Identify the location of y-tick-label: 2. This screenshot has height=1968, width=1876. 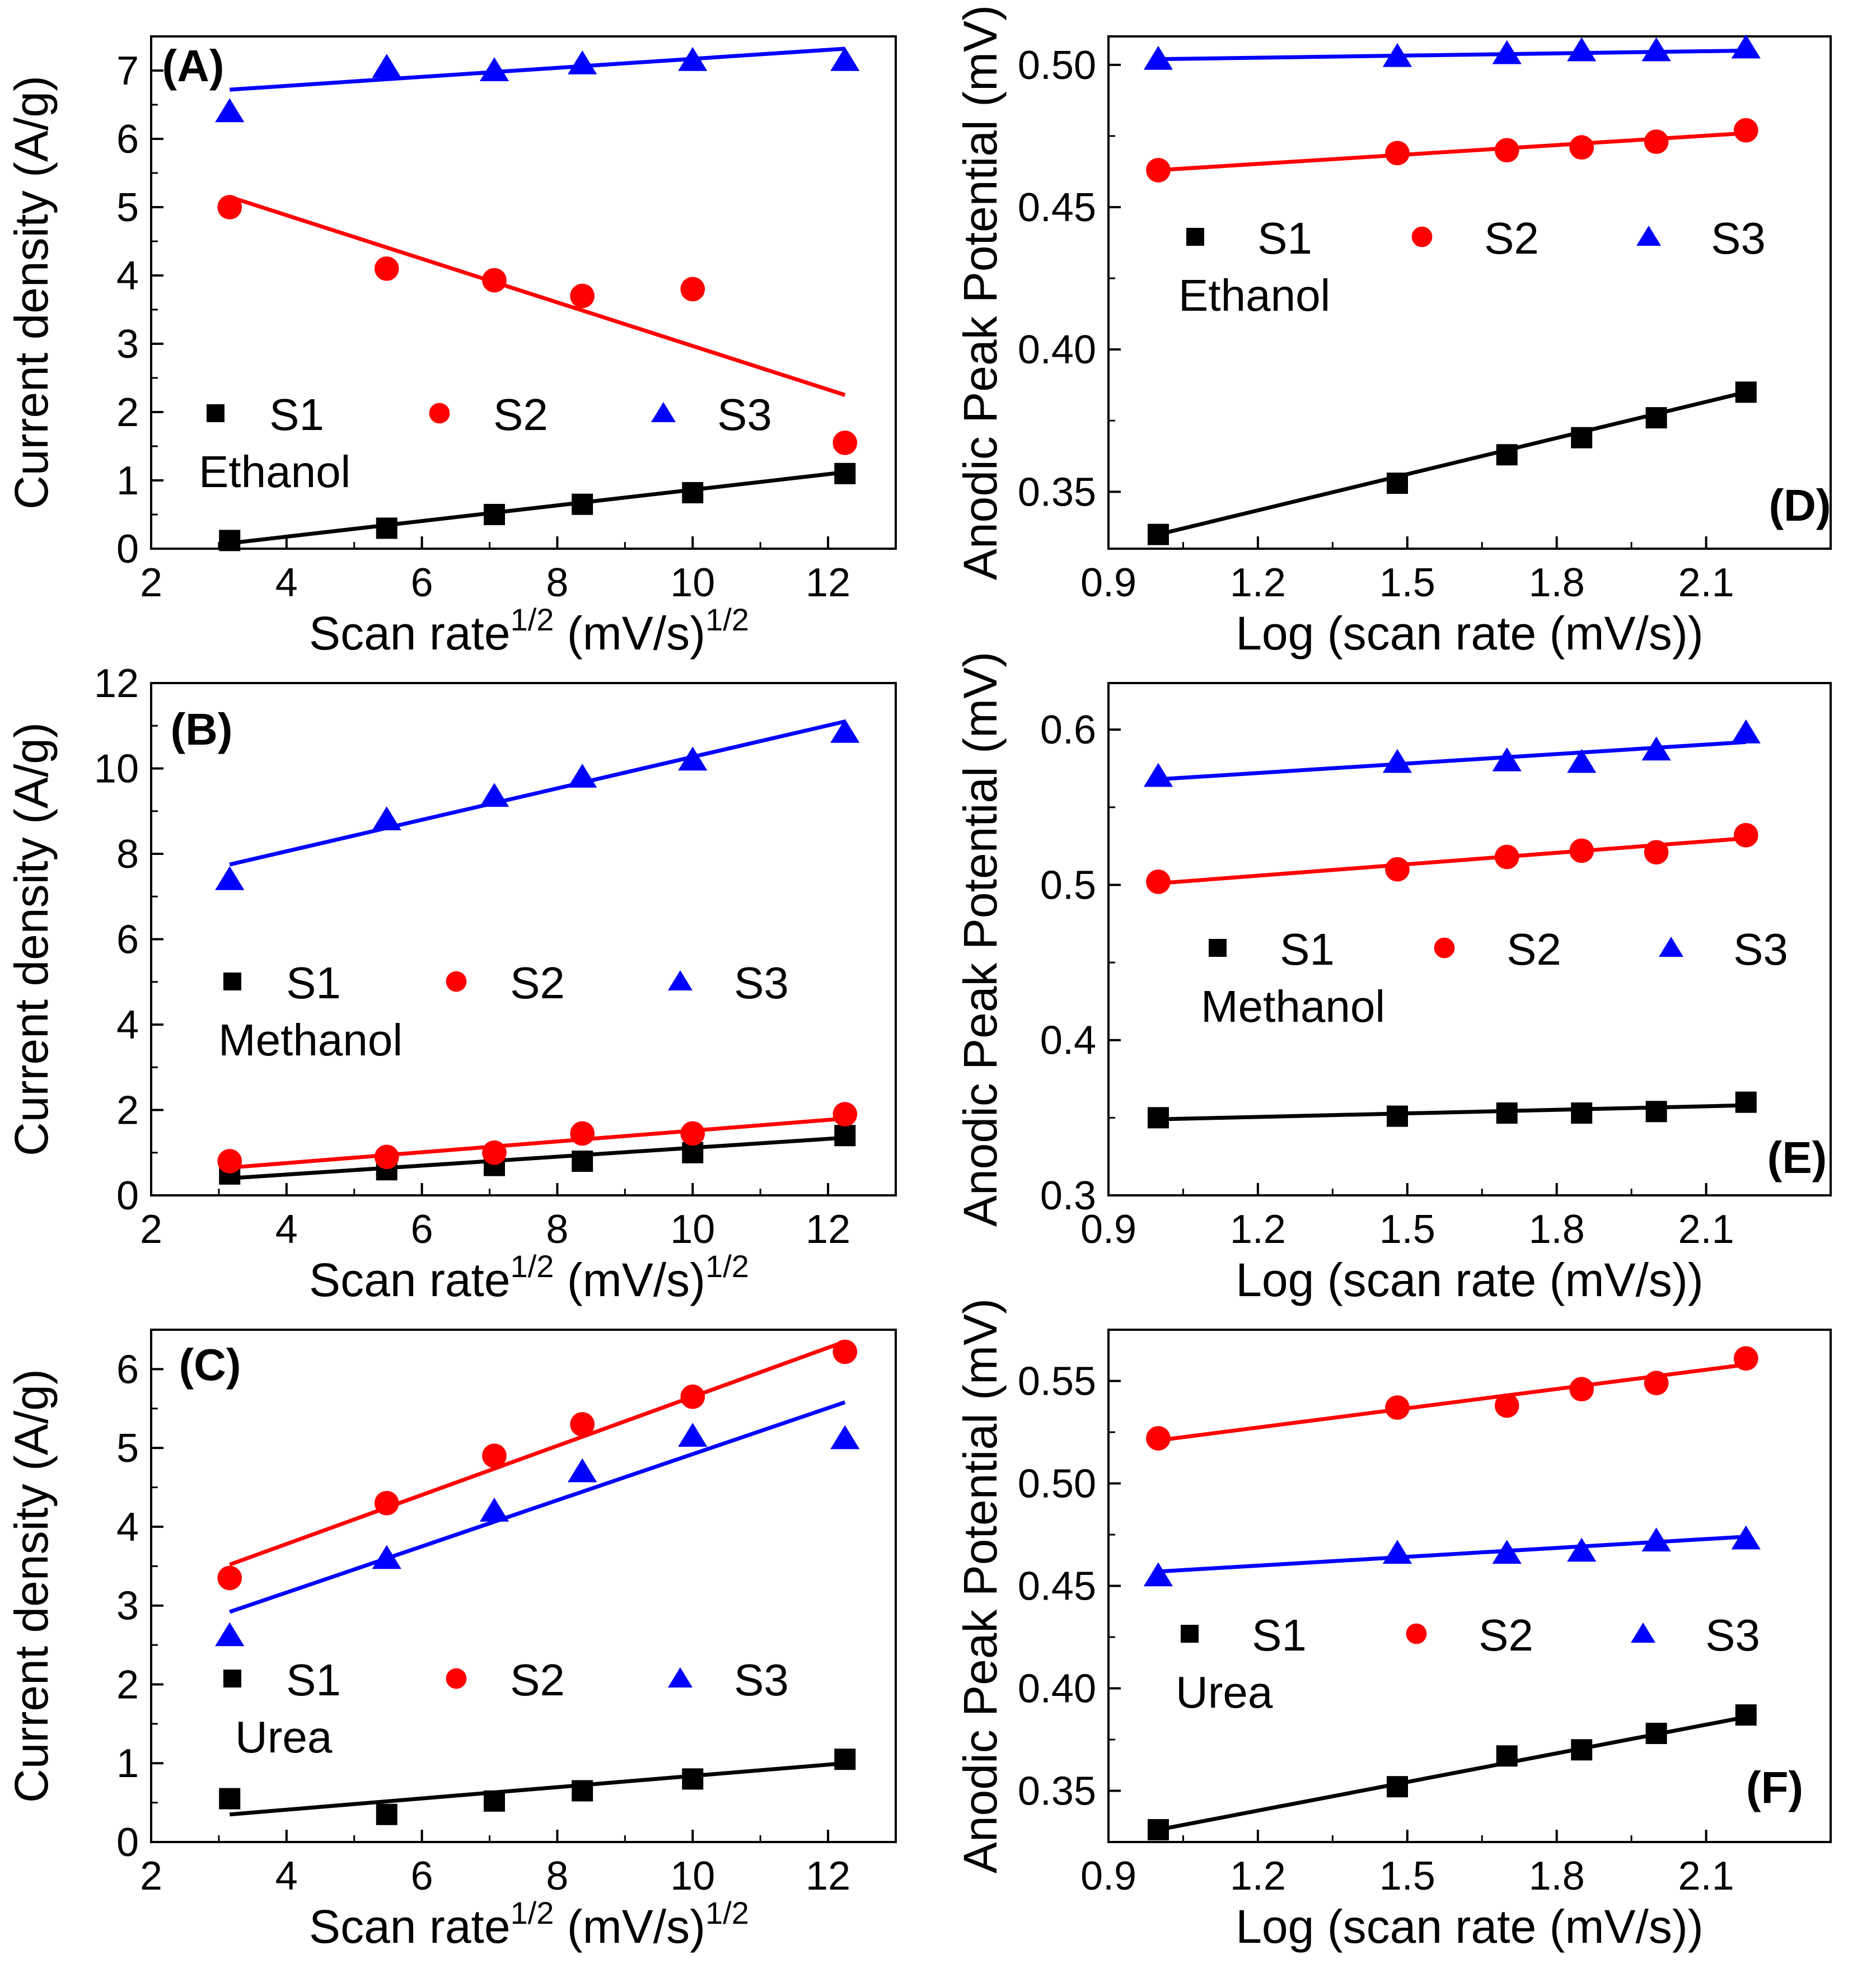
(127, 412).